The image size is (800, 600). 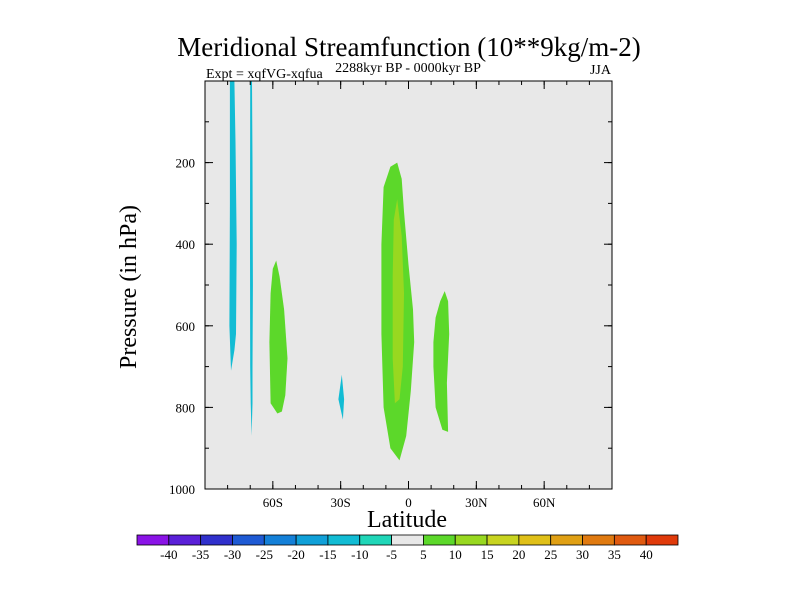 I want to click on colorbar-label: 30, so click(x=582, y=554).